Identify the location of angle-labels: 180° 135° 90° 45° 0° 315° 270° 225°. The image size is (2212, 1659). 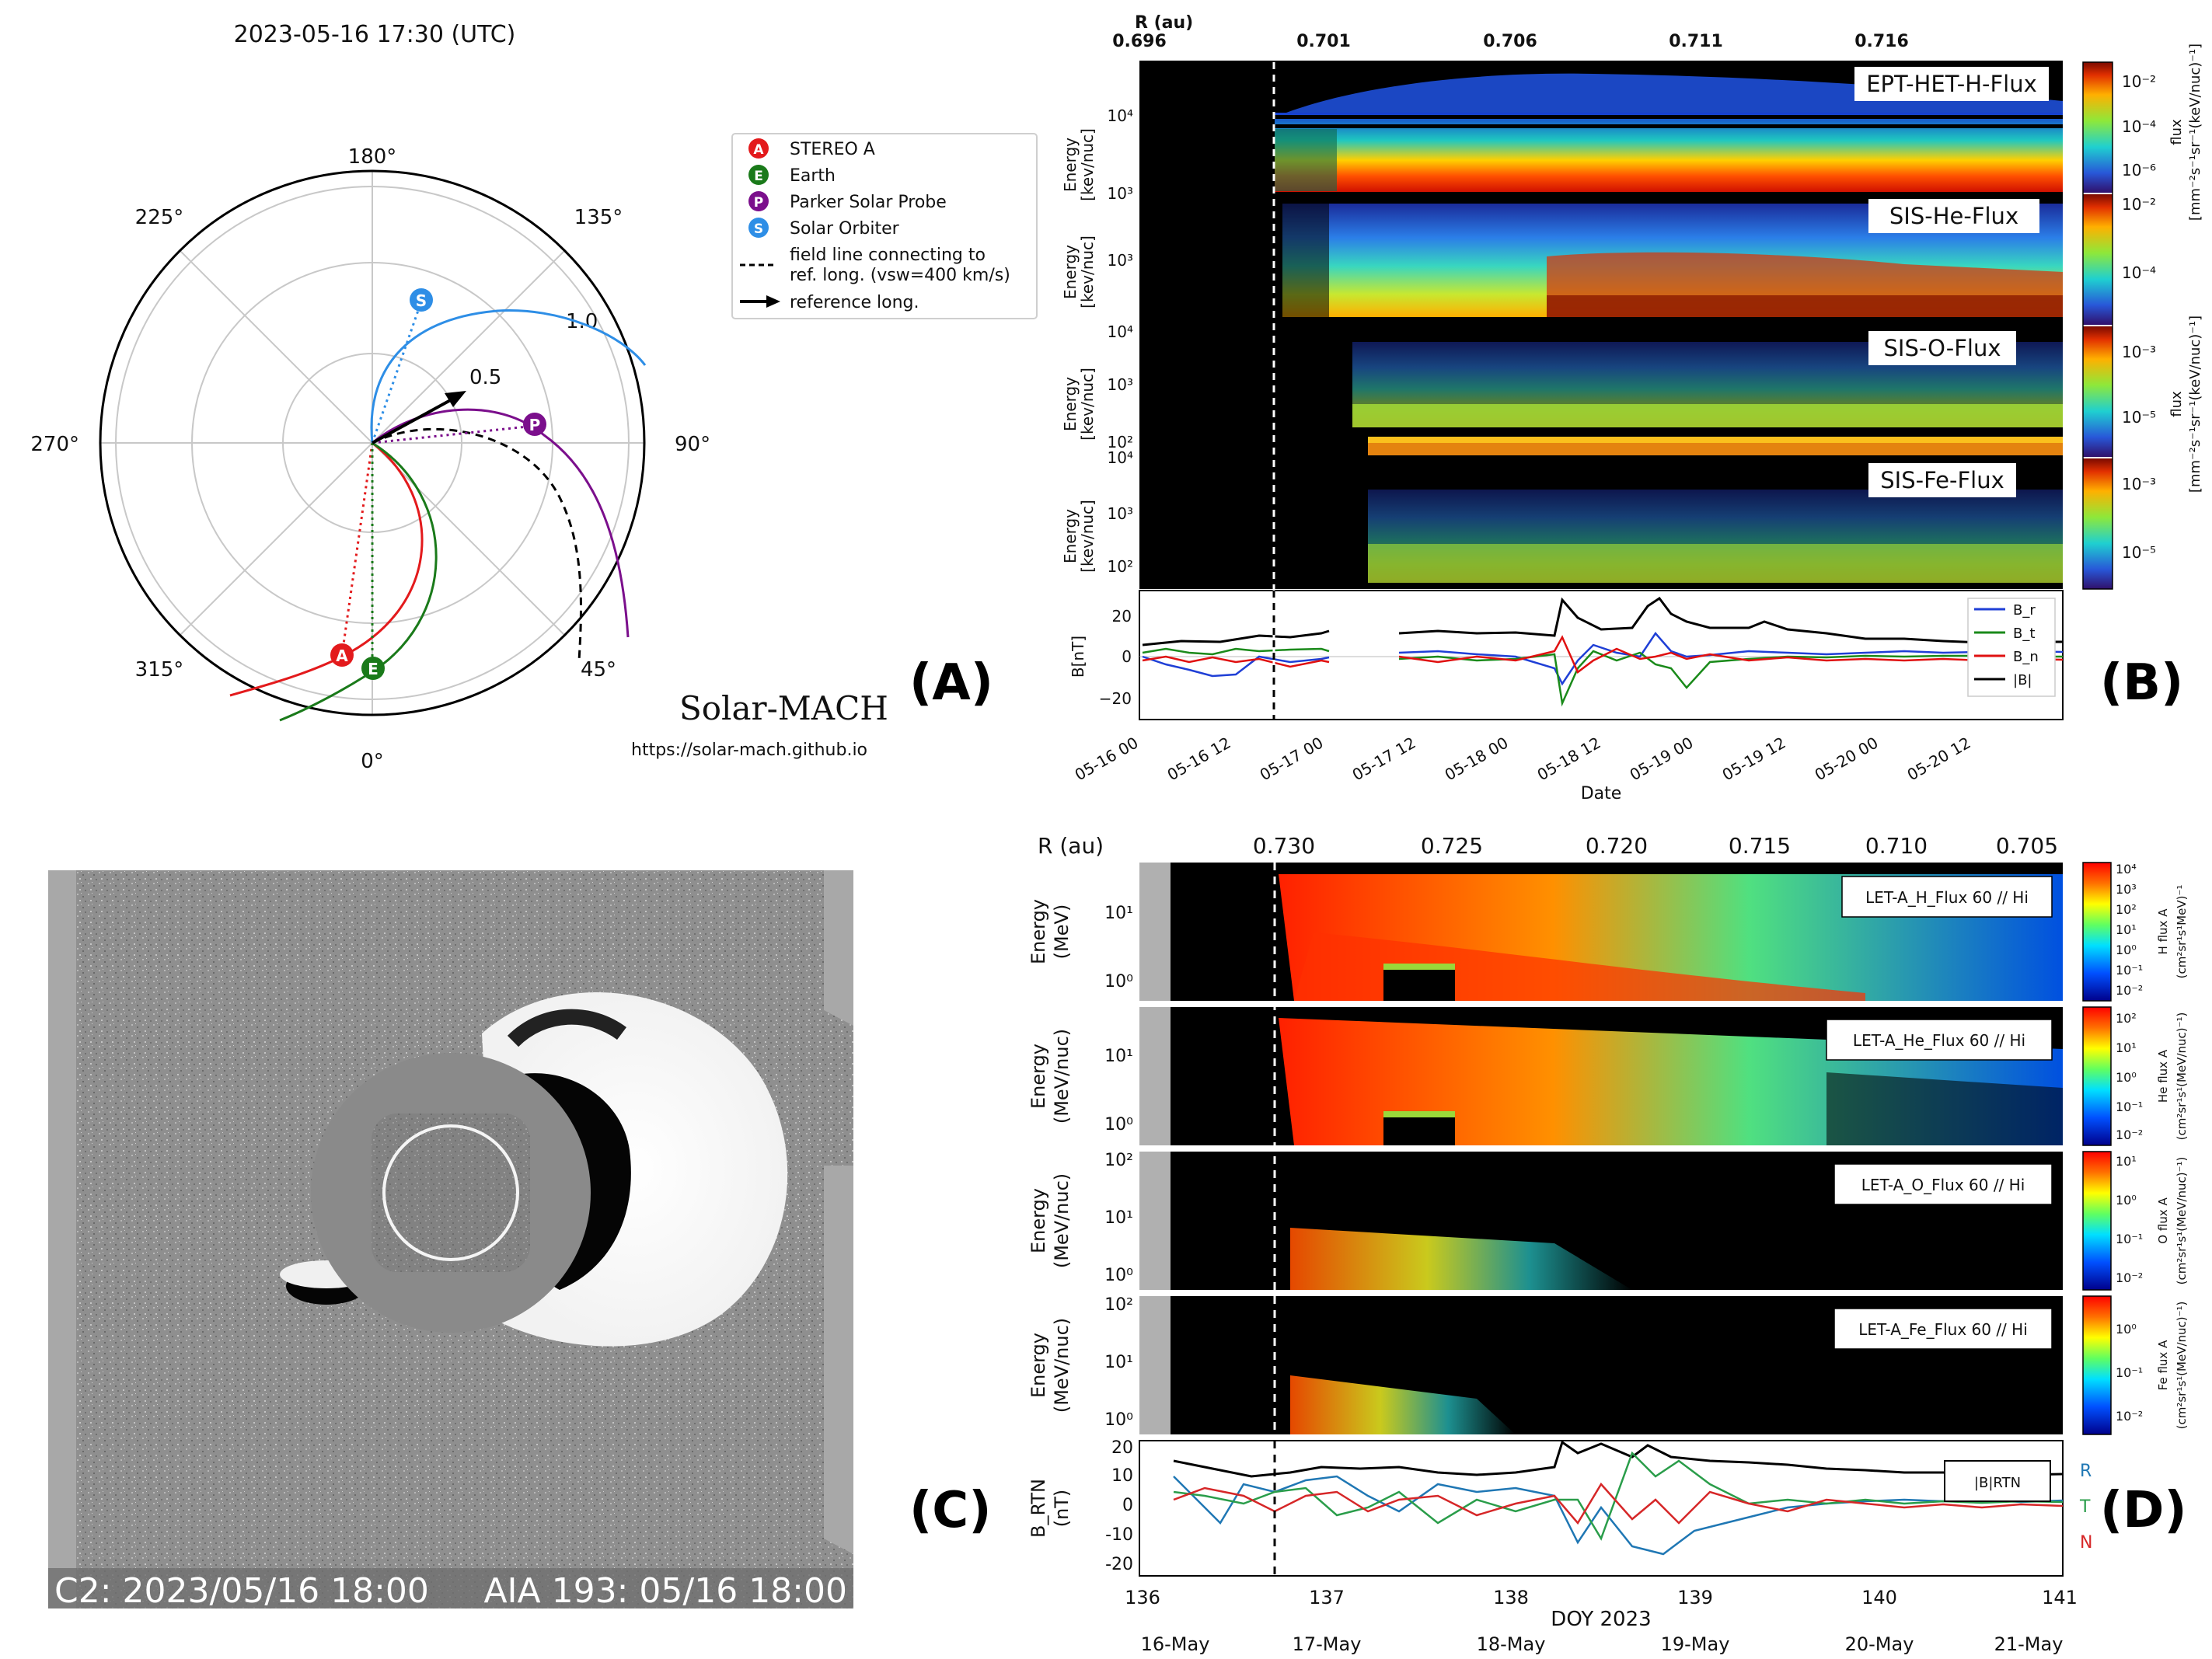
(370, 459).